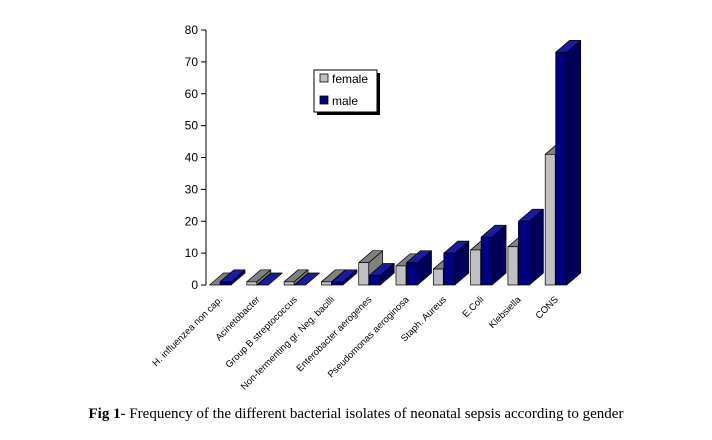 Image resolution: width=712 pixels, height=440 pixels. I want to click on legend-shadow, so click(378, 94).